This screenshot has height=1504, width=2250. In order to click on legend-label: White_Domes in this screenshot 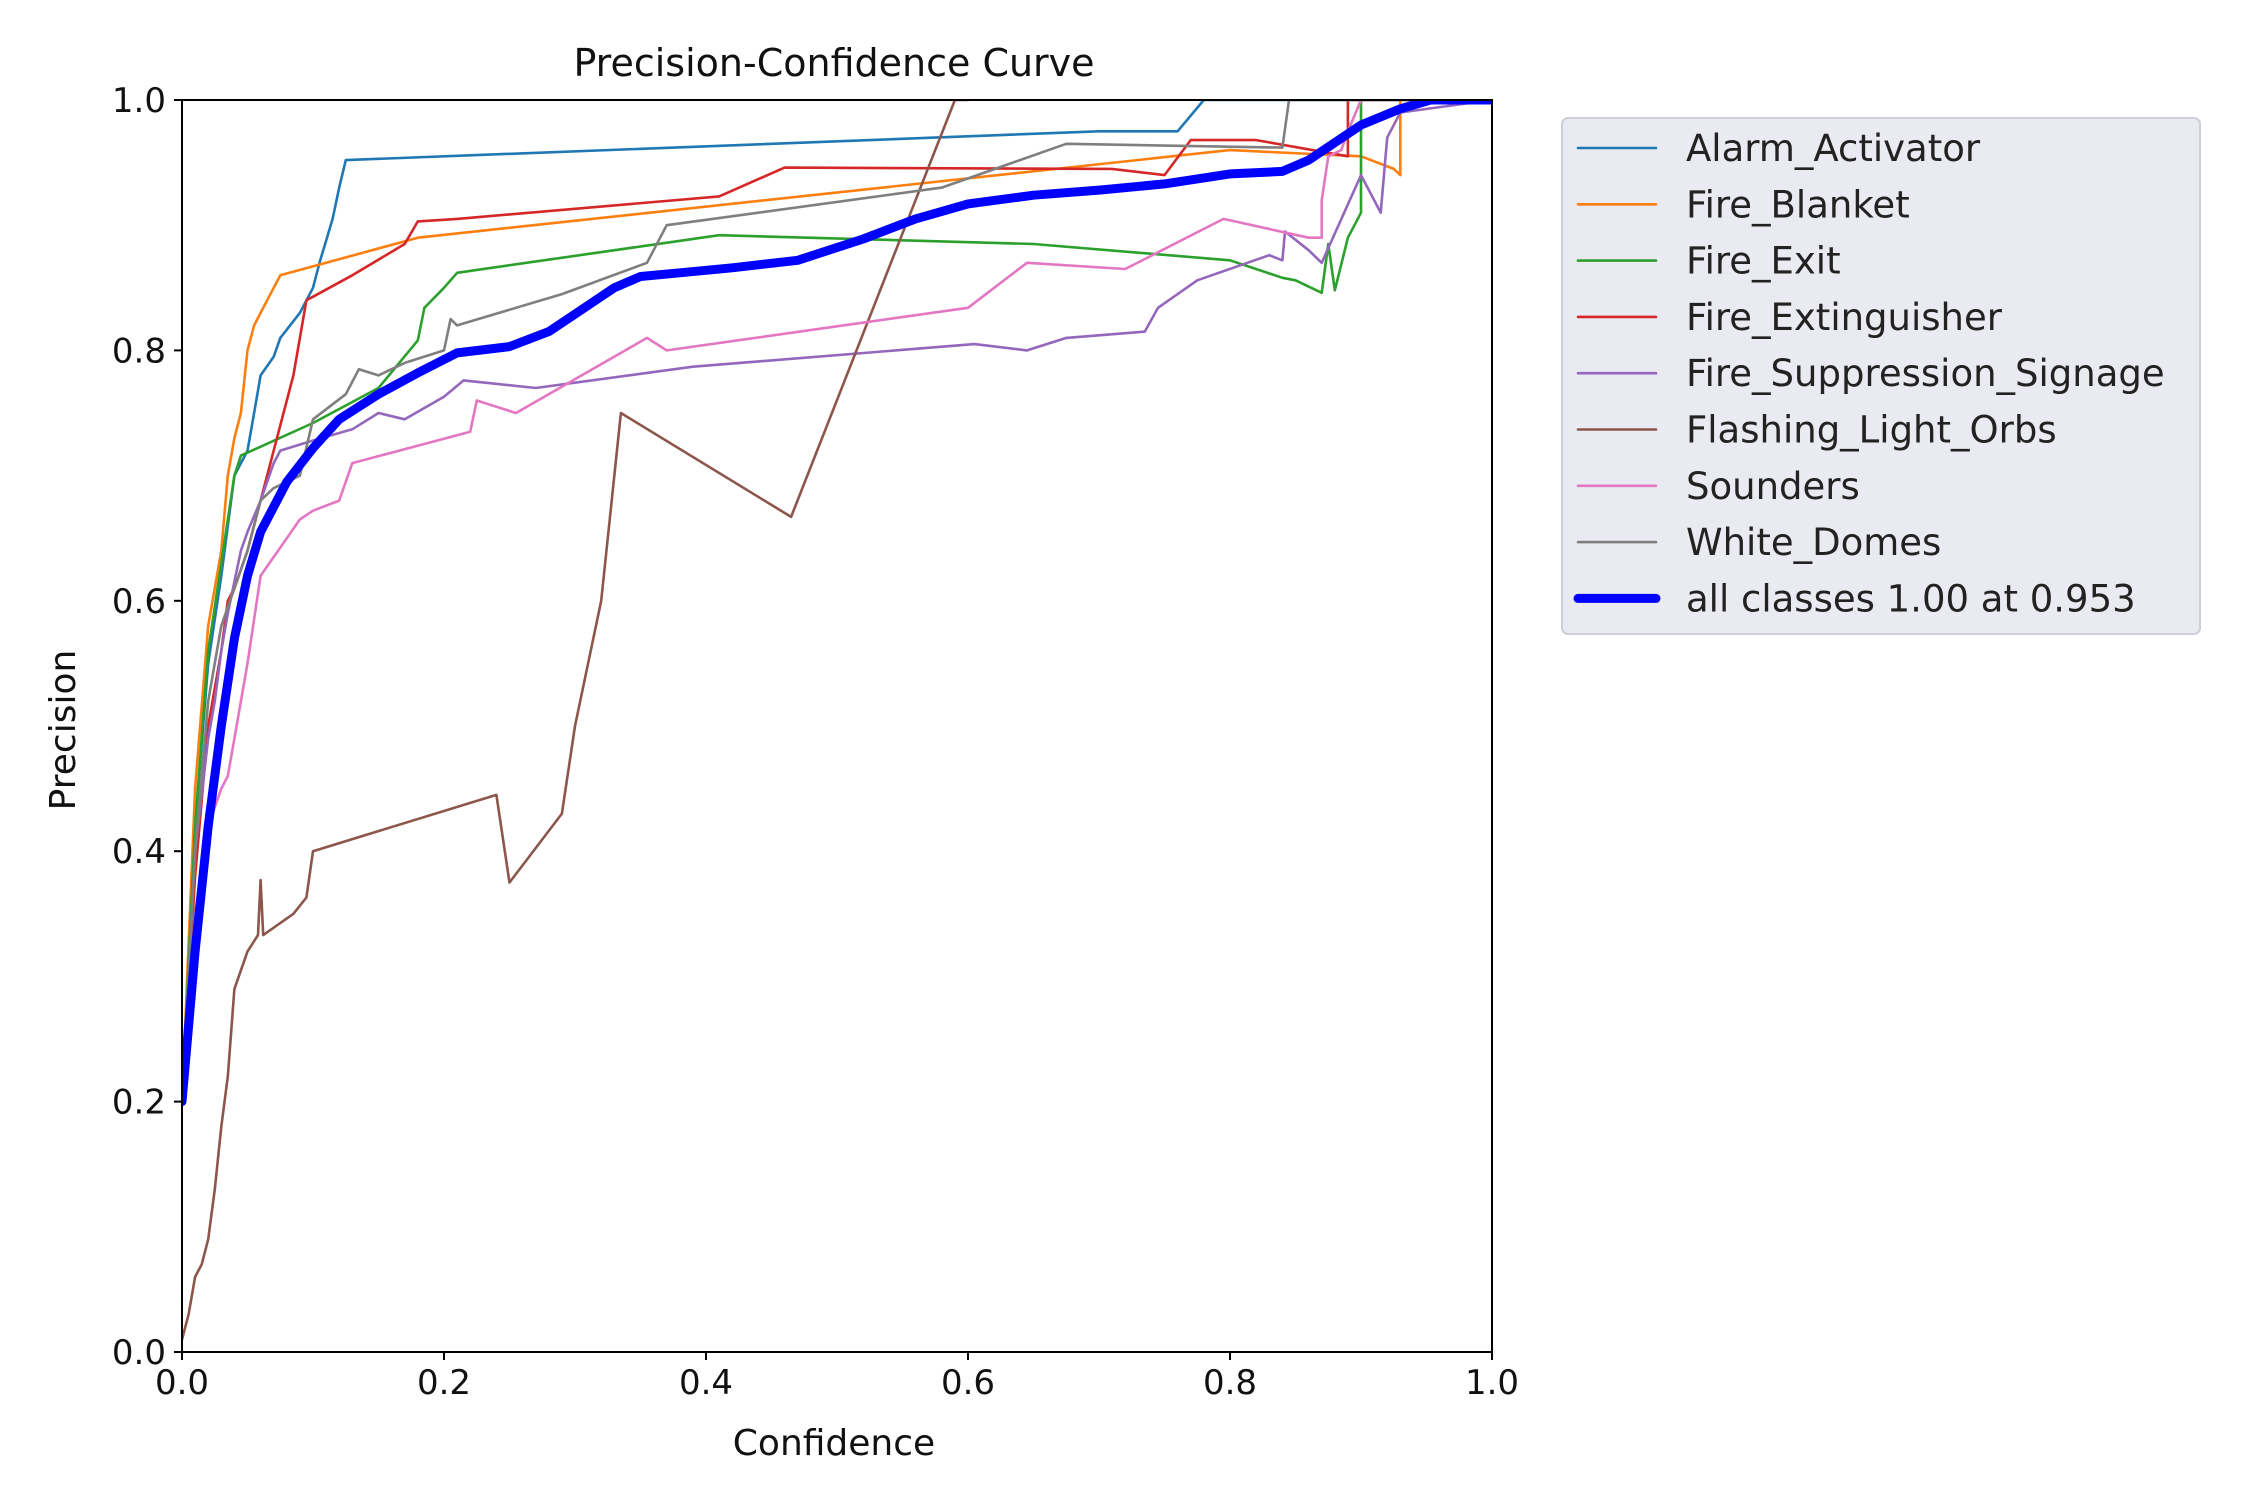, I will do `click(1813, 542)`.